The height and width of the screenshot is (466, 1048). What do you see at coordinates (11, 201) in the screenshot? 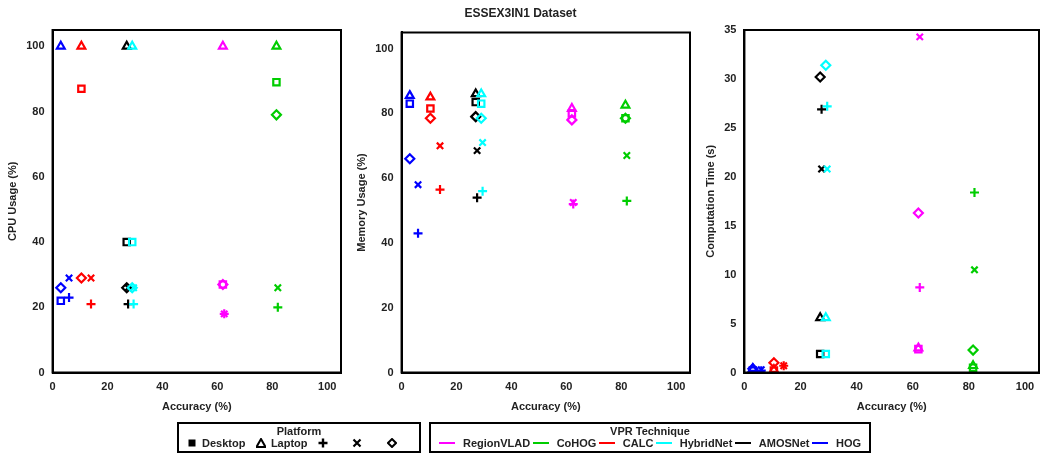
I see `y-axis-title: CPU Usage (%)` at bounding box center [11, 201].